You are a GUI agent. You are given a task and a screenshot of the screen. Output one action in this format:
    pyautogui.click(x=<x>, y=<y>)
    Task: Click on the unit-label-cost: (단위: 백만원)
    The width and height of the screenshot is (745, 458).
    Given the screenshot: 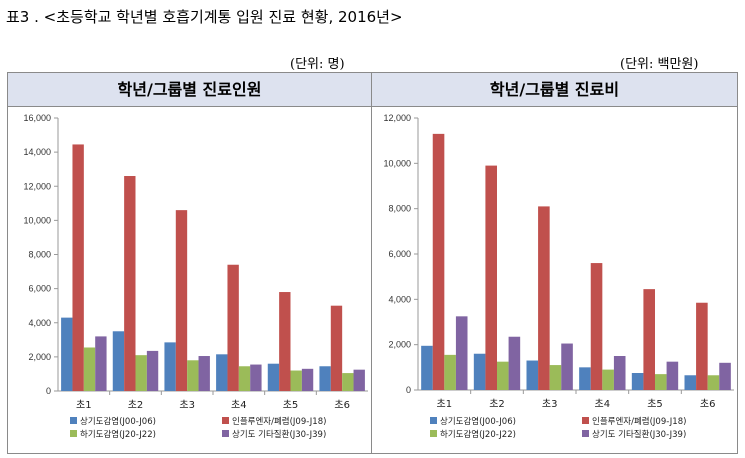 What is the action you would take?
    pyautogui.click(x=659, y=64)
    